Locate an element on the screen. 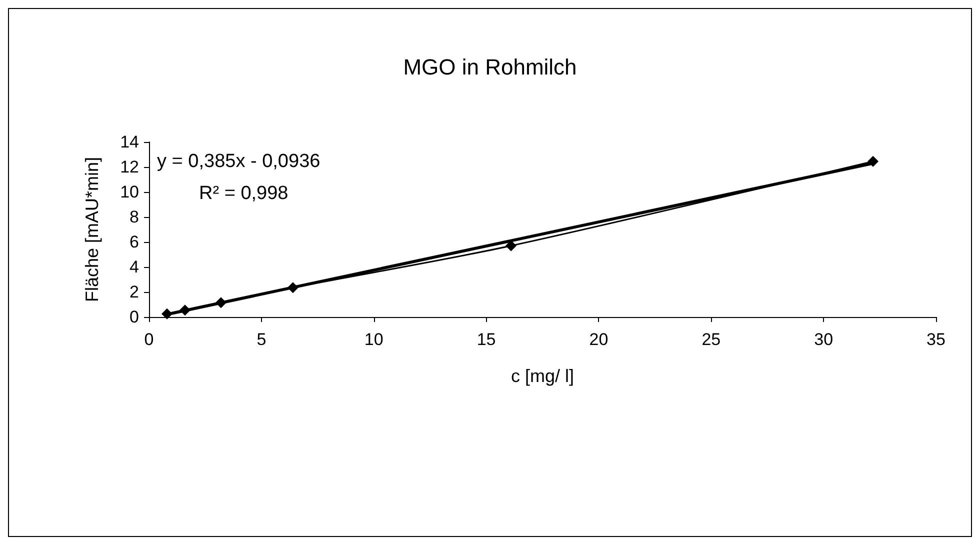 Image resolution: width=980 pixels, height=545 pixels. annotation: y = 0,385x - 0,0936 is located at coordinates (238, 161).